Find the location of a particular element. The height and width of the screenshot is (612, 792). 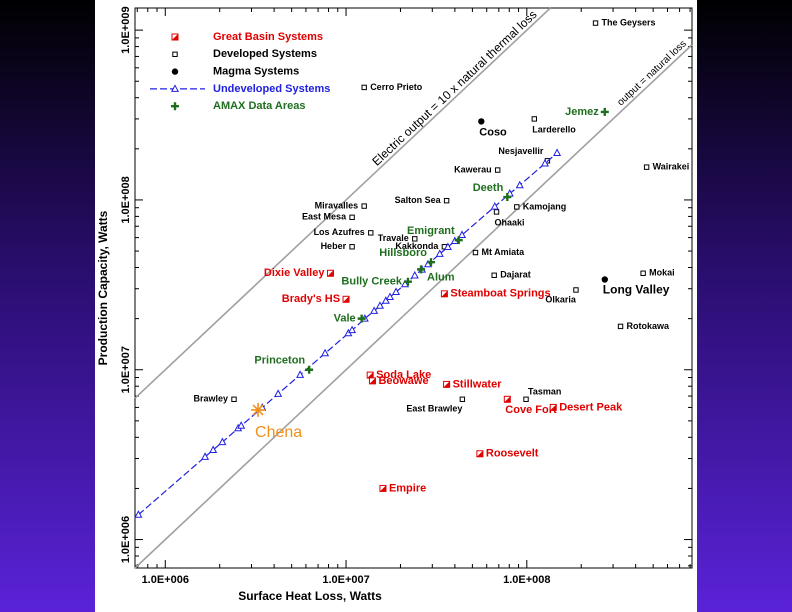

reference-line-label: output = natural loss is located at coordinates (651, 74).